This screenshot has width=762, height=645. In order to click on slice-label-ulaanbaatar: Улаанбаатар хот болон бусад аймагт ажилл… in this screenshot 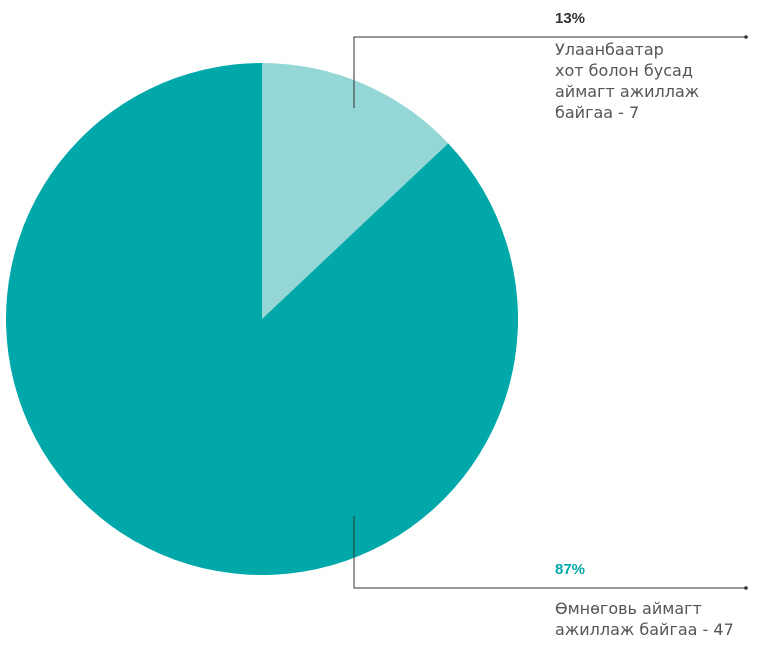, I will do `click(627, 81)`.